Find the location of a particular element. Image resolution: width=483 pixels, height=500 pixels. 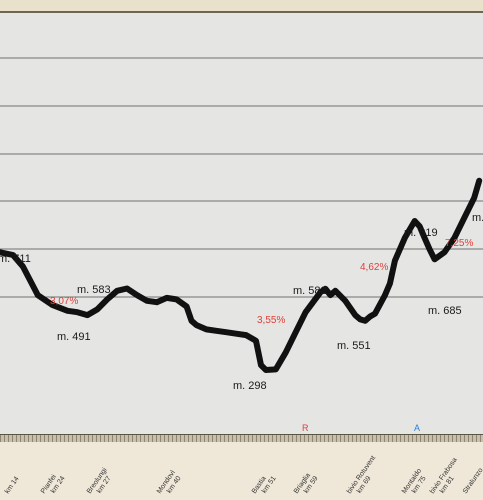

svg-text: bivio Frabosakm 81 is located at coordinates (447, 478).